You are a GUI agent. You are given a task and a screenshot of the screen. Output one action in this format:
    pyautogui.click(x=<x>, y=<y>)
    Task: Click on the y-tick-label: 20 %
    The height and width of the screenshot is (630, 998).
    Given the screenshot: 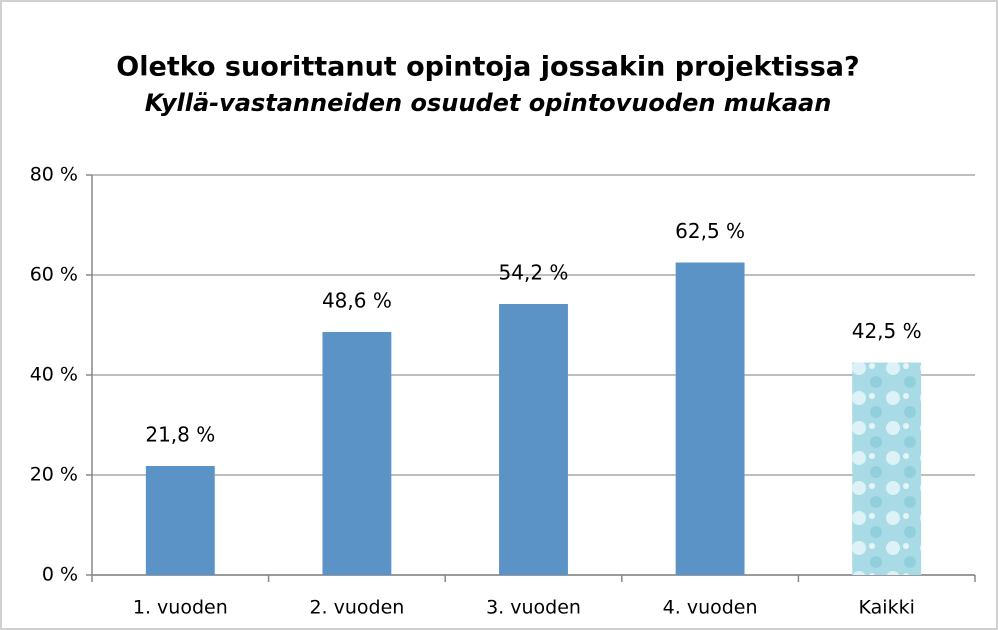 What is the action you would take?
    pyautogui.click(x=54, y=475)
    